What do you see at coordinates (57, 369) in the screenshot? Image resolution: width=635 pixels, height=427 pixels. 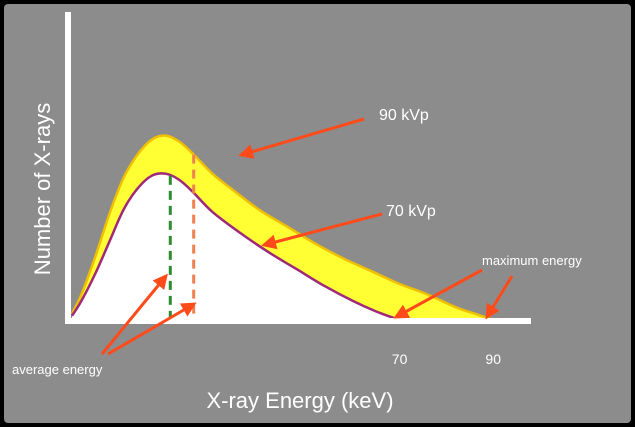 I see `label-average-energy: average energy` at bounding box center [57, 369].